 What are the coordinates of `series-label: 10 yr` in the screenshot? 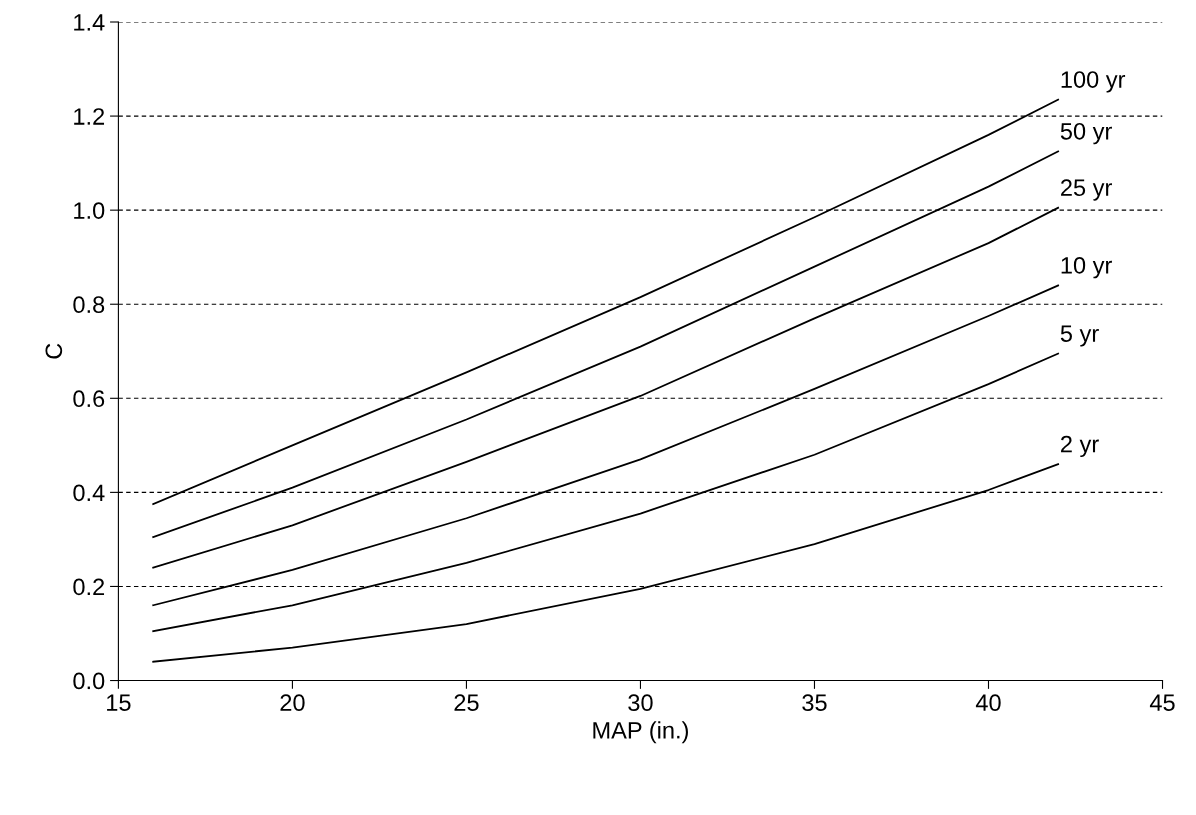 It's located at (1086, 267).